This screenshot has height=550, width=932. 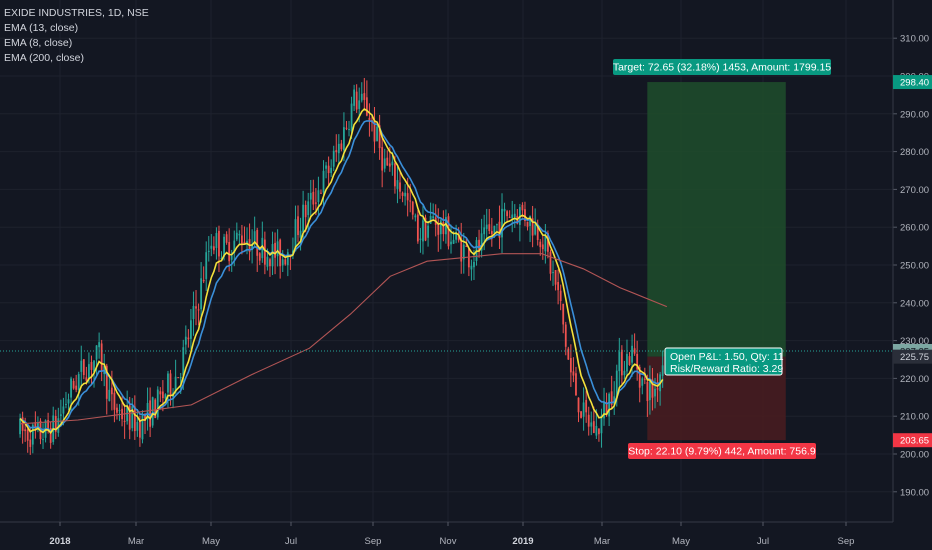 I want to click on entry-price-tag: 225.75, so click(x=912, y=356).